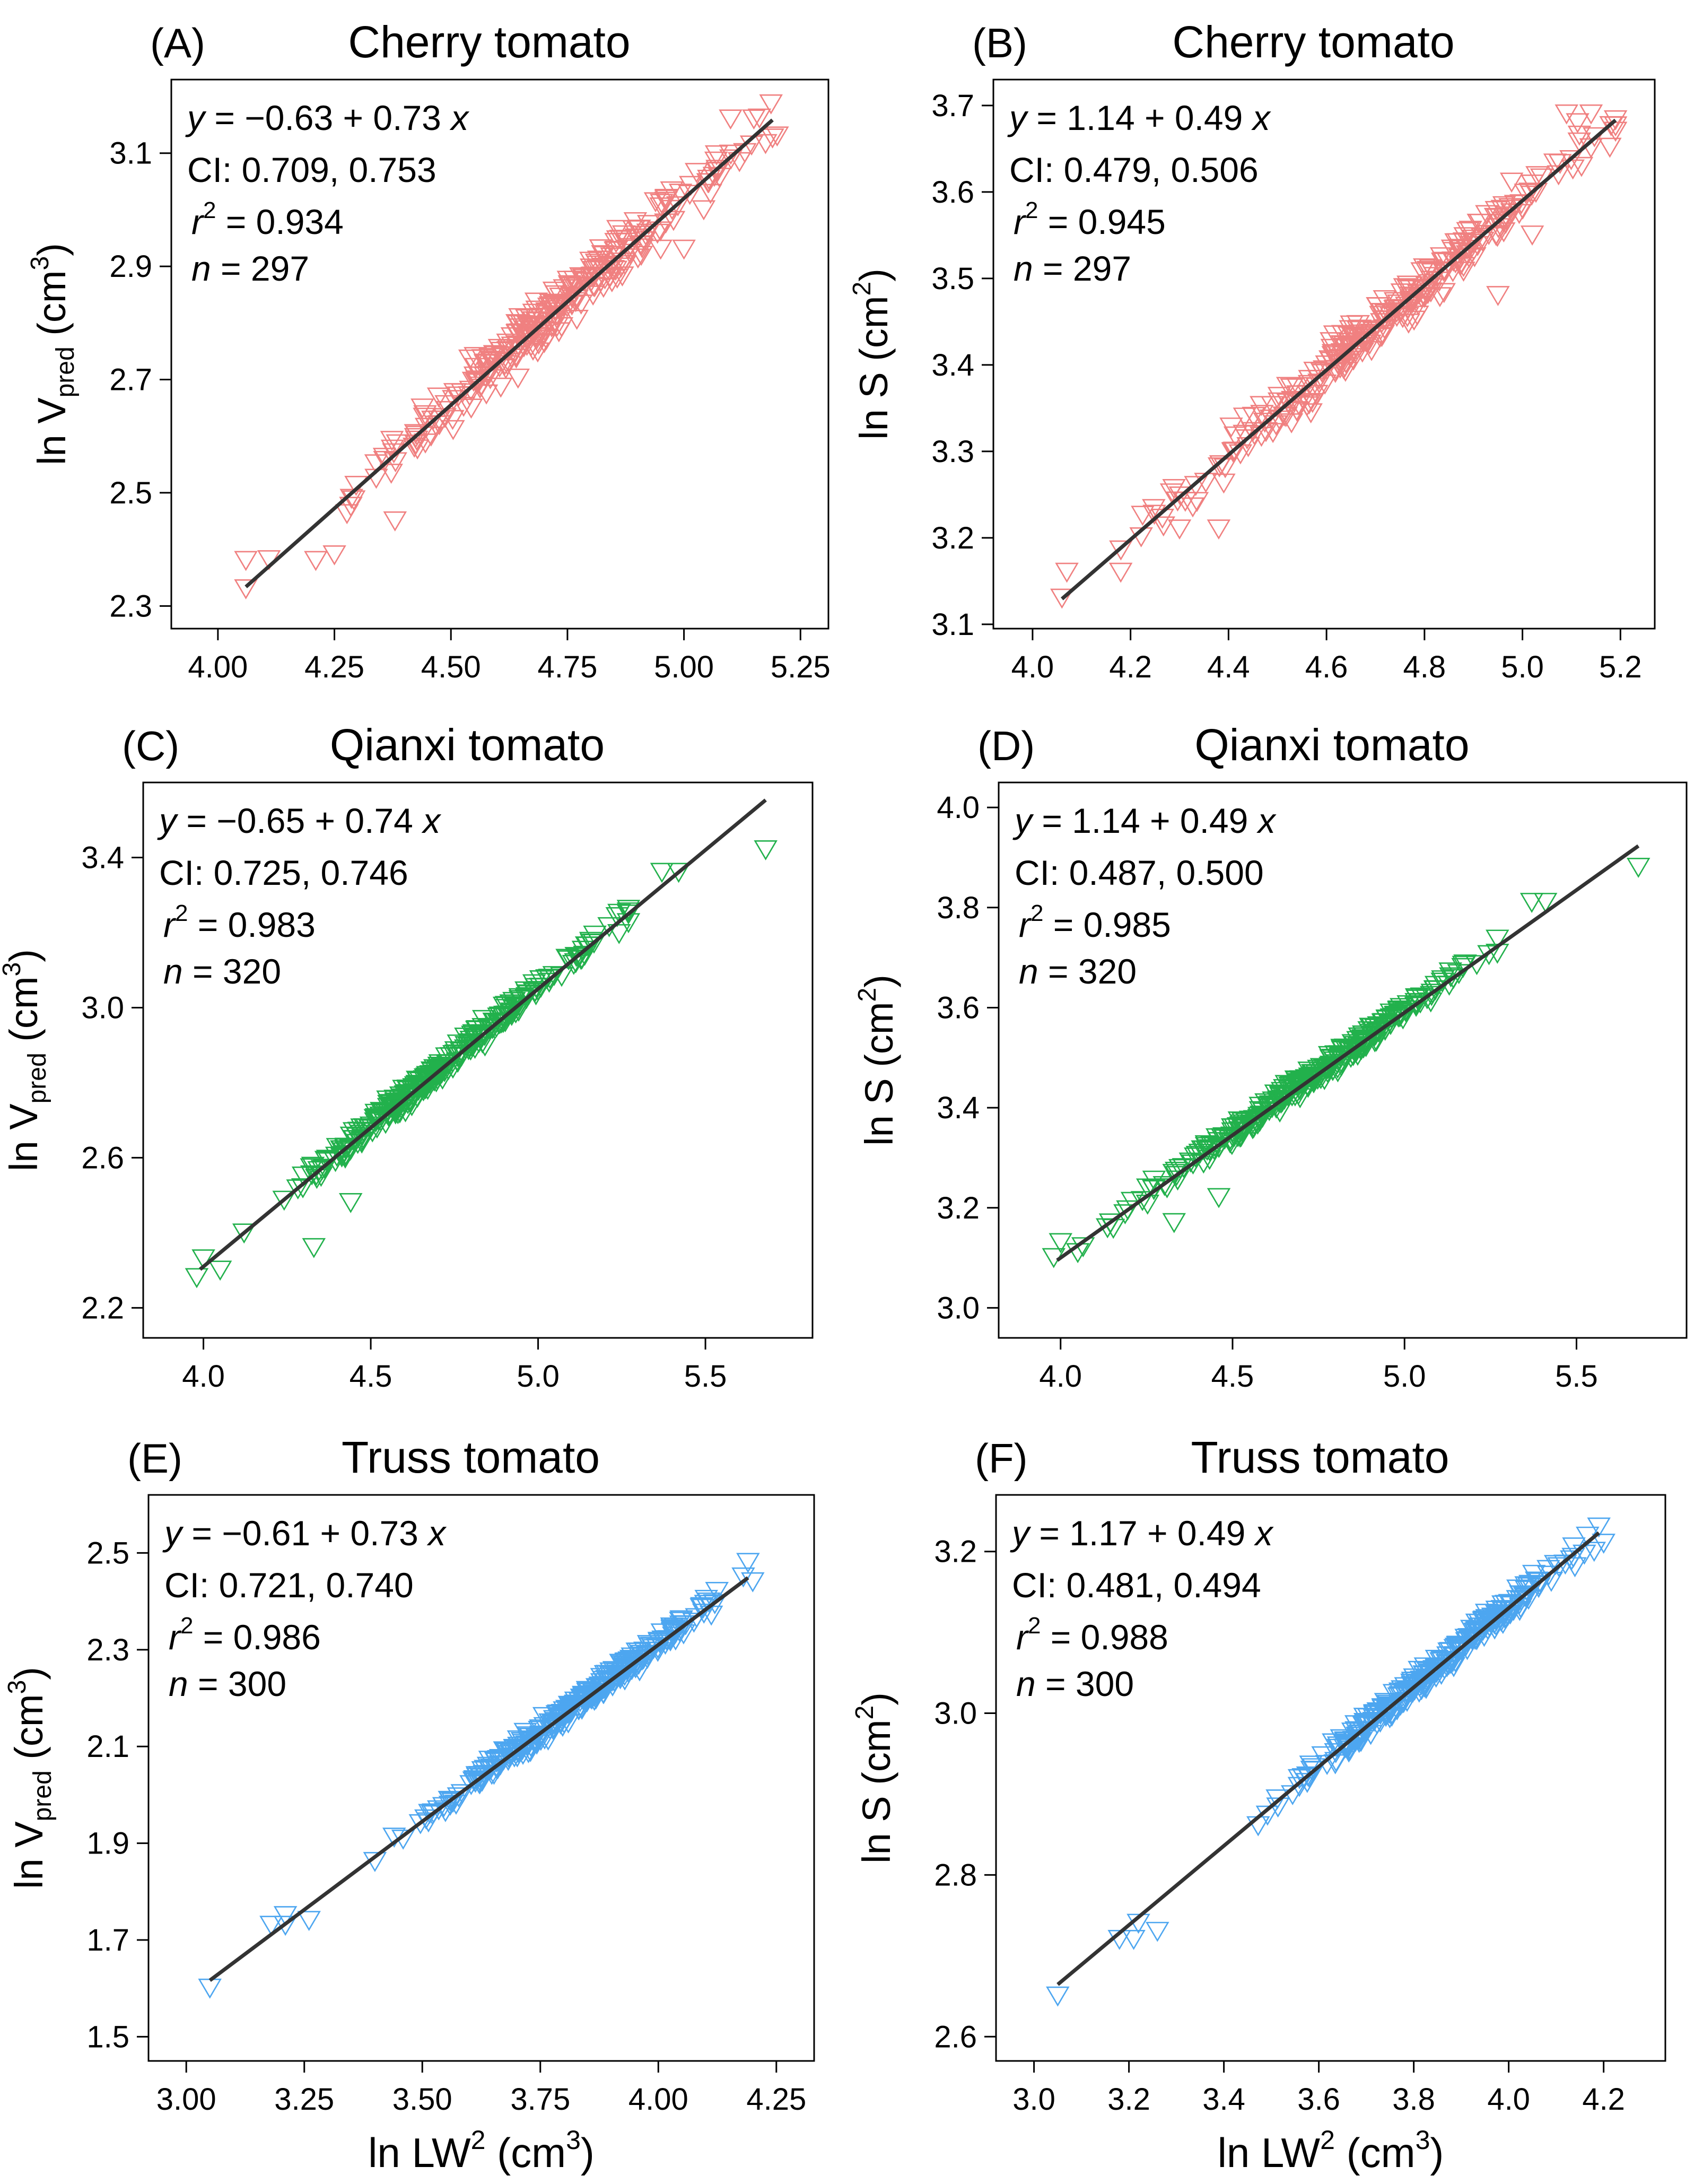 The height and width of the screenshot is (2184, 1703). What do you see at coordinates (1331, 745) in the screenshot?
I see `panel-title: Qianxi tomato` at bounding box center [1331, 745].